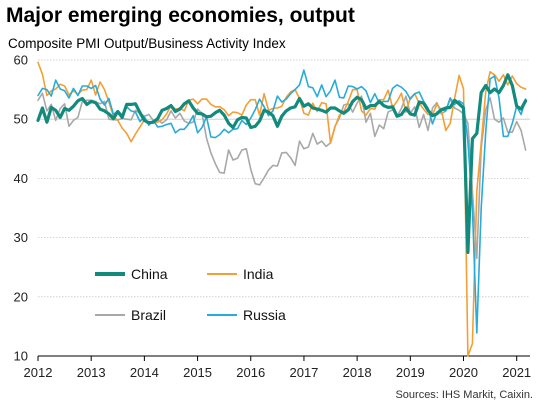  What do you see at coordinates (190, 294) in the screenshot?
I see `legend: China India Brazil Russia` at bounding box center [190, 294].